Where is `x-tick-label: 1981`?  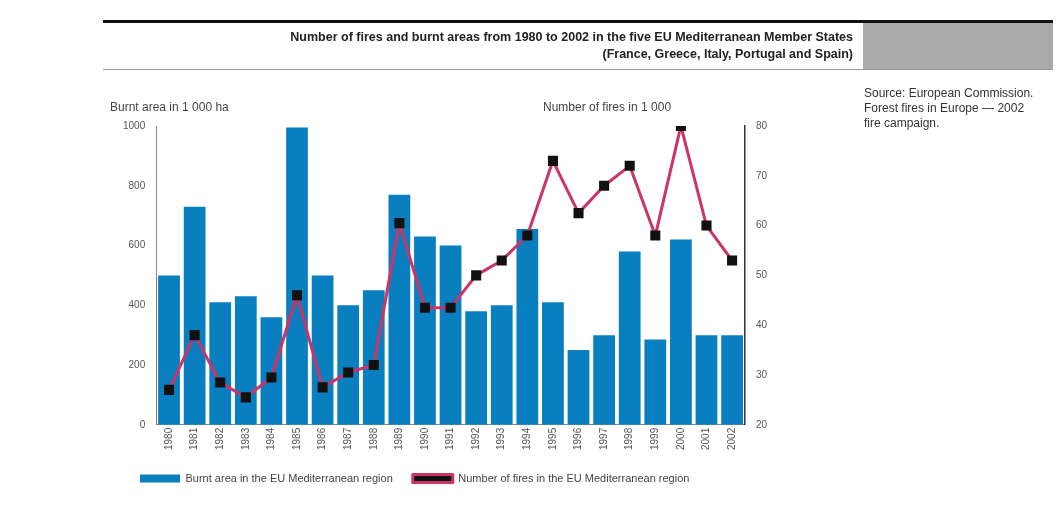 x-tick-label: 1981 is located at coordinates (194, 438).